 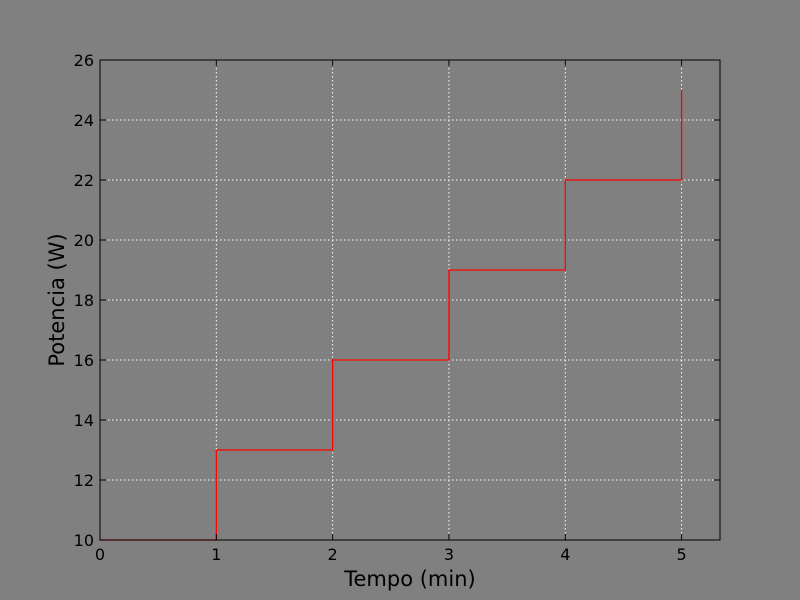 I want to click on x-tick-label: 0, so click(x=100, y=554).